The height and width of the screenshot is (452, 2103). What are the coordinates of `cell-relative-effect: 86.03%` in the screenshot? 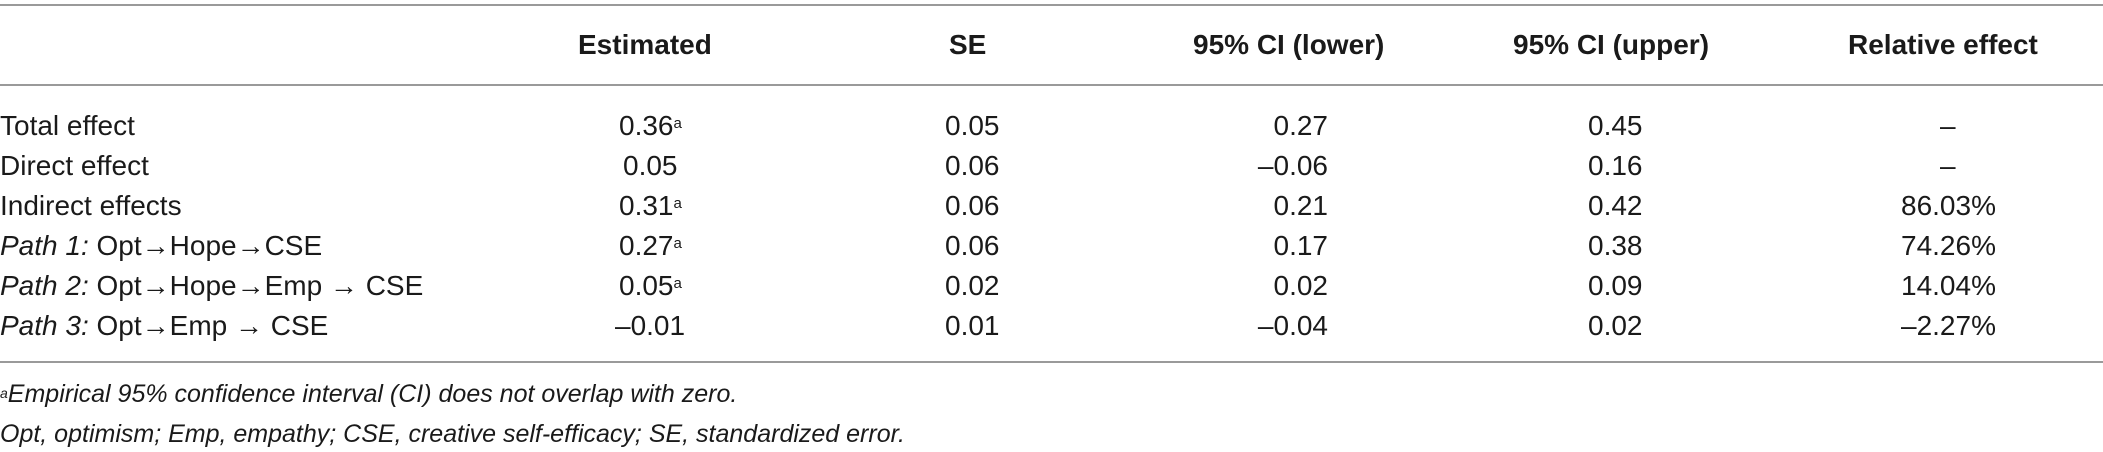 It's located at (1948, 206).